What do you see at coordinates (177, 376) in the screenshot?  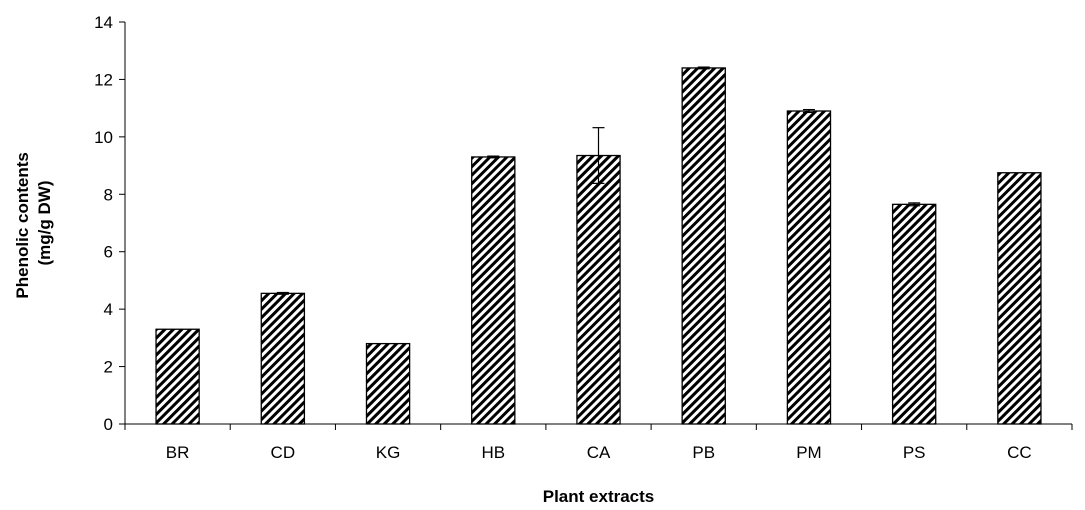 I see `bar-br` at bounding box center [177, 376].